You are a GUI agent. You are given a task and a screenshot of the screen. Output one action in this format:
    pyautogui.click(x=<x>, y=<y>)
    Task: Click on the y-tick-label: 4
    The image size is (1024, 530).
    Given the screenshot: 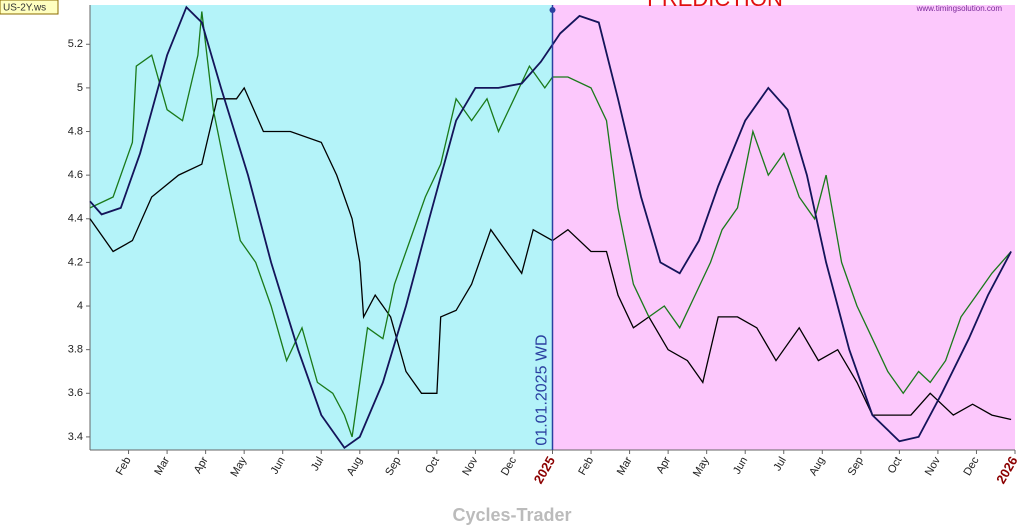 What is the action you would take?
    pyautogui.click(x=80, y=306)
    